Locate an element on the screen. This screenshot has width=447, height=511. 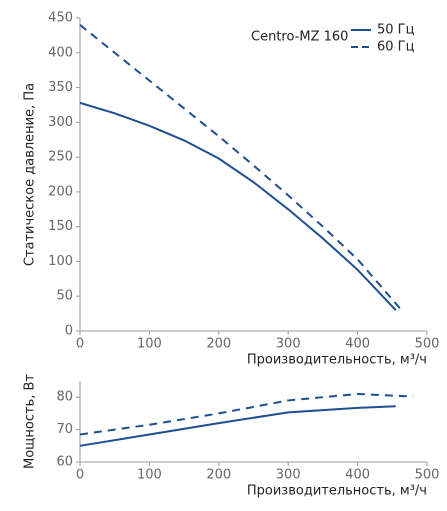
y-tick-label: 450 is located at coordinates (60, 18).